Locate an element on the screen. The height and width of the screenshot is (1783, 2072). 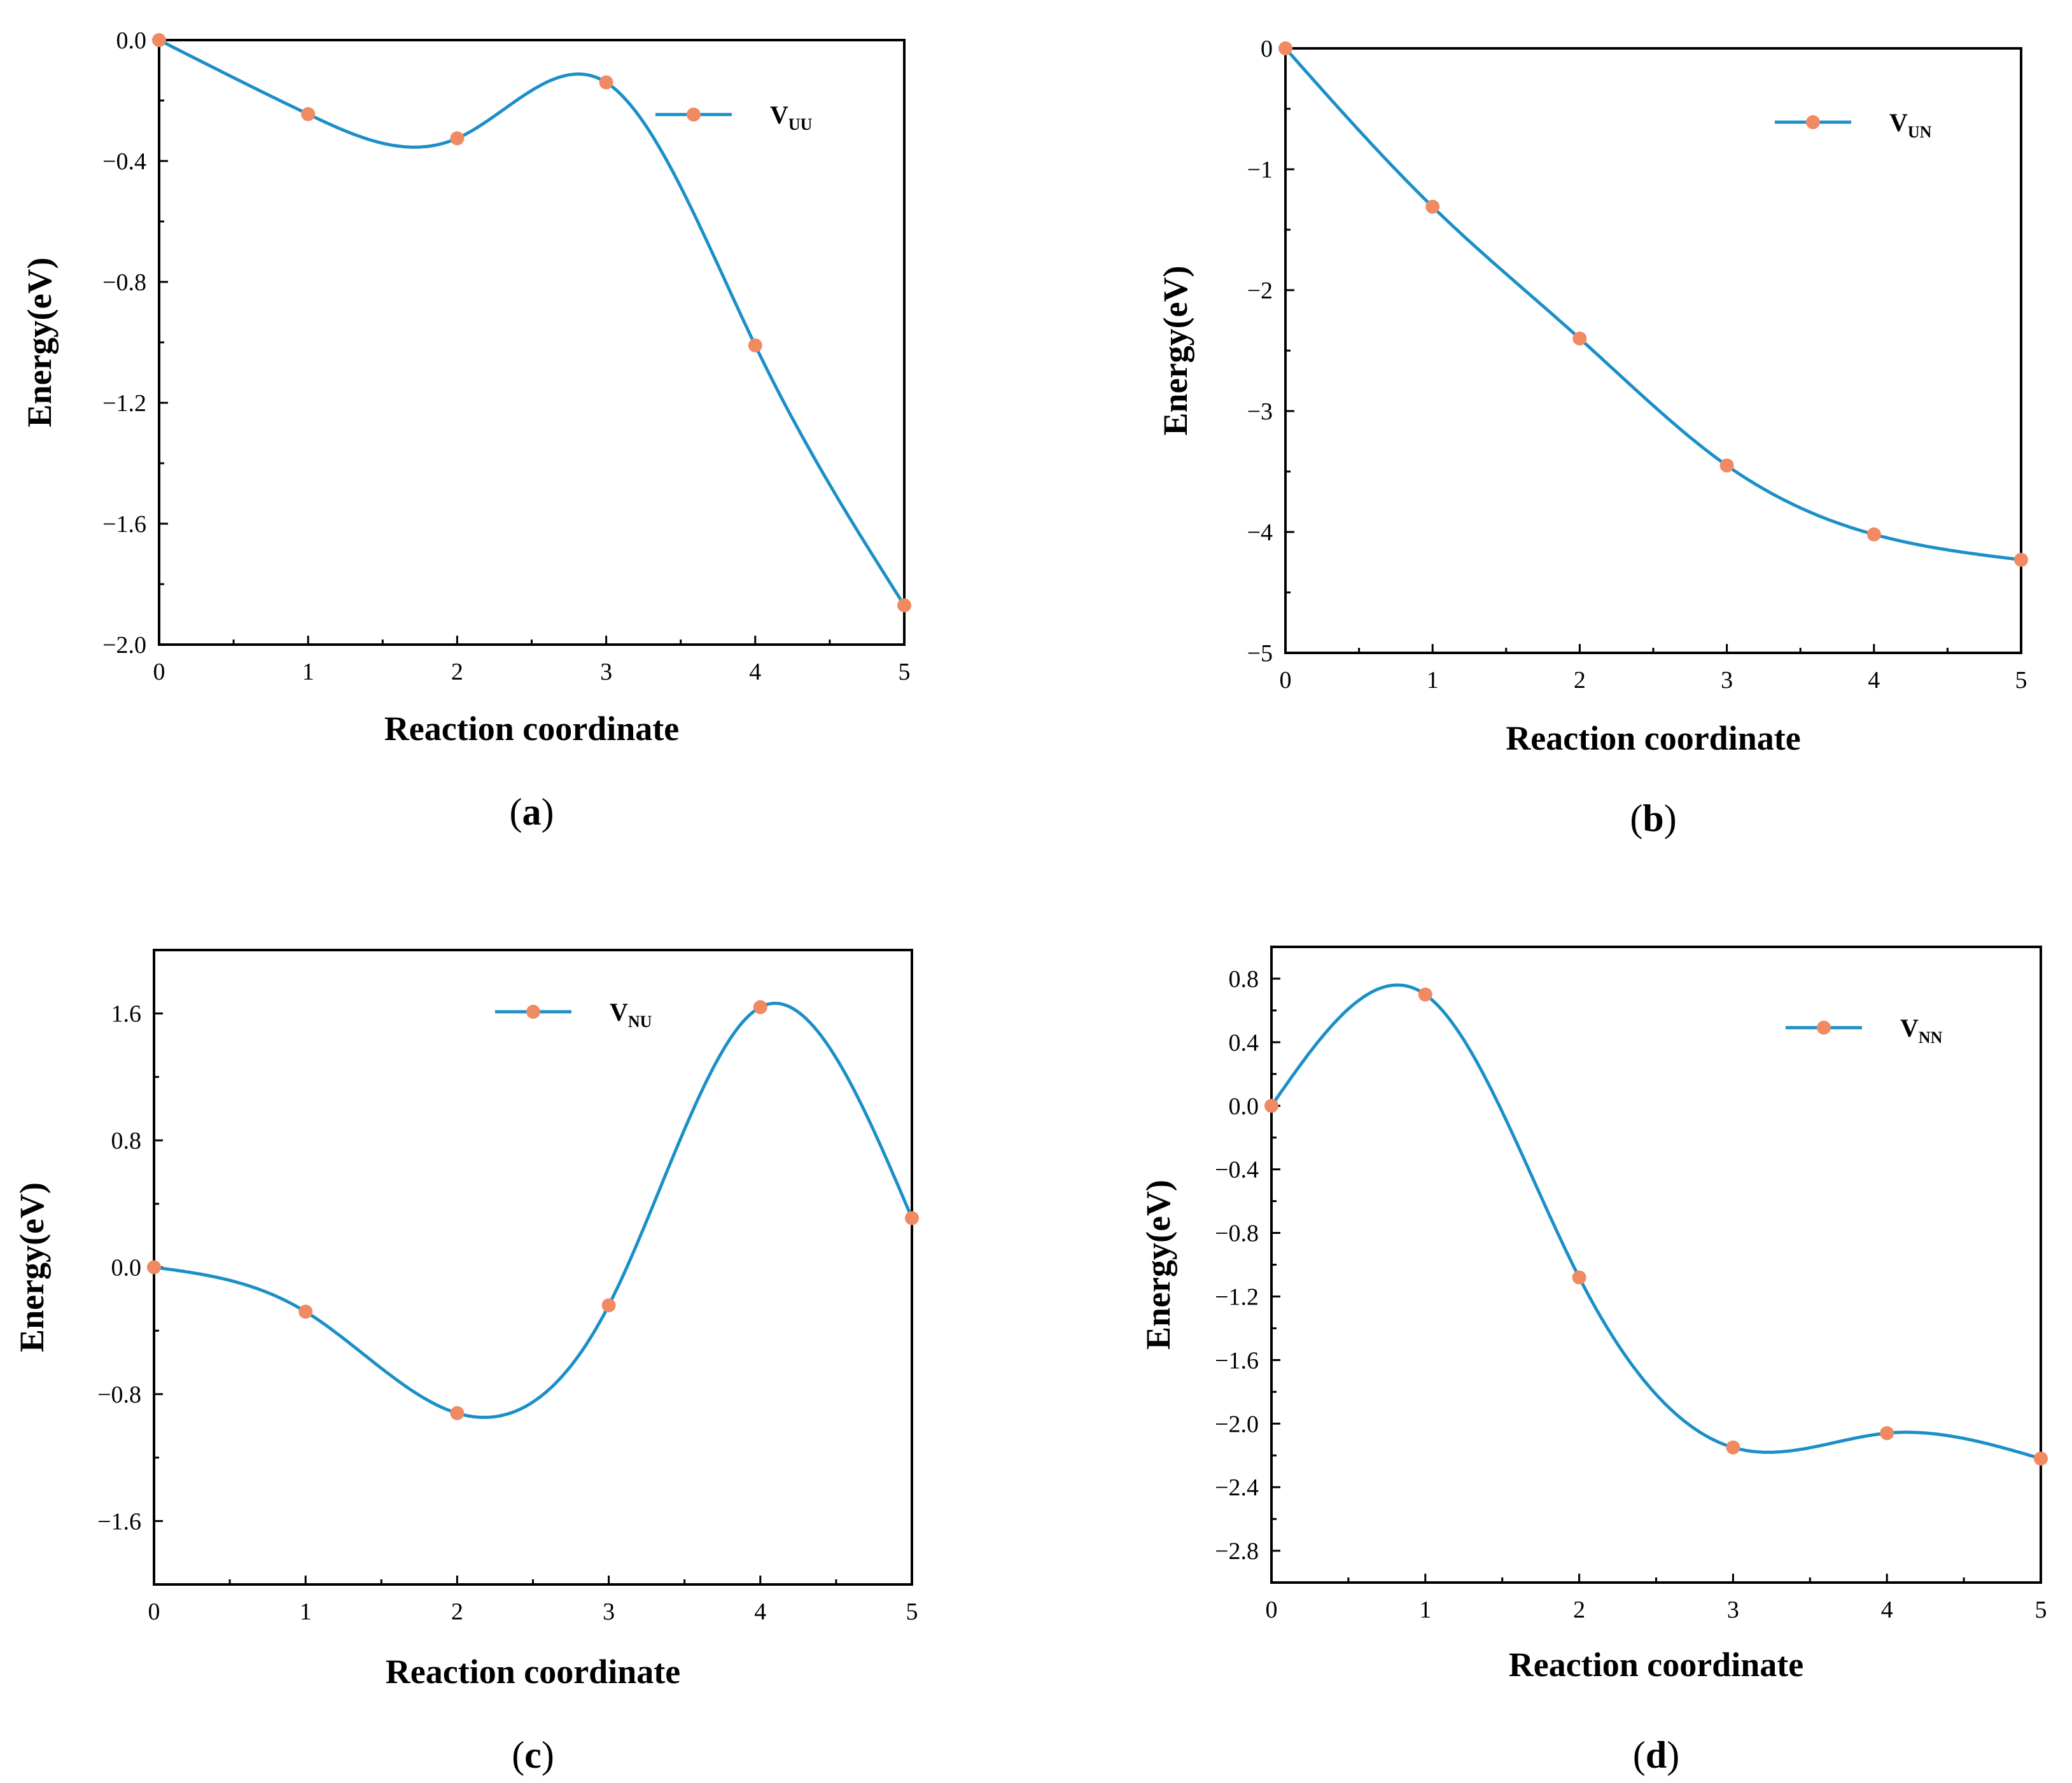
legend-label-subscript: UN is located at coordinates (1920, 132).